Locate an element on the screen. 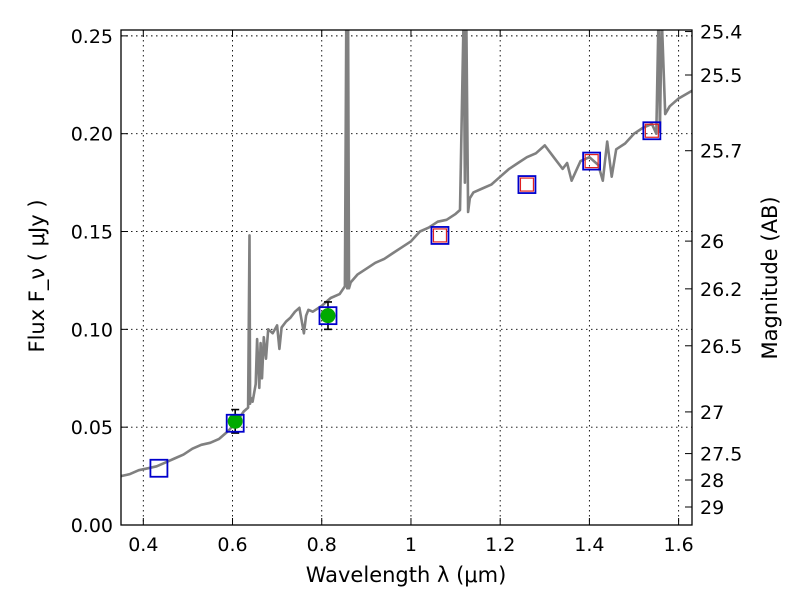  right-y-tick-label: 26.2 is located at coordinates (721, 290).